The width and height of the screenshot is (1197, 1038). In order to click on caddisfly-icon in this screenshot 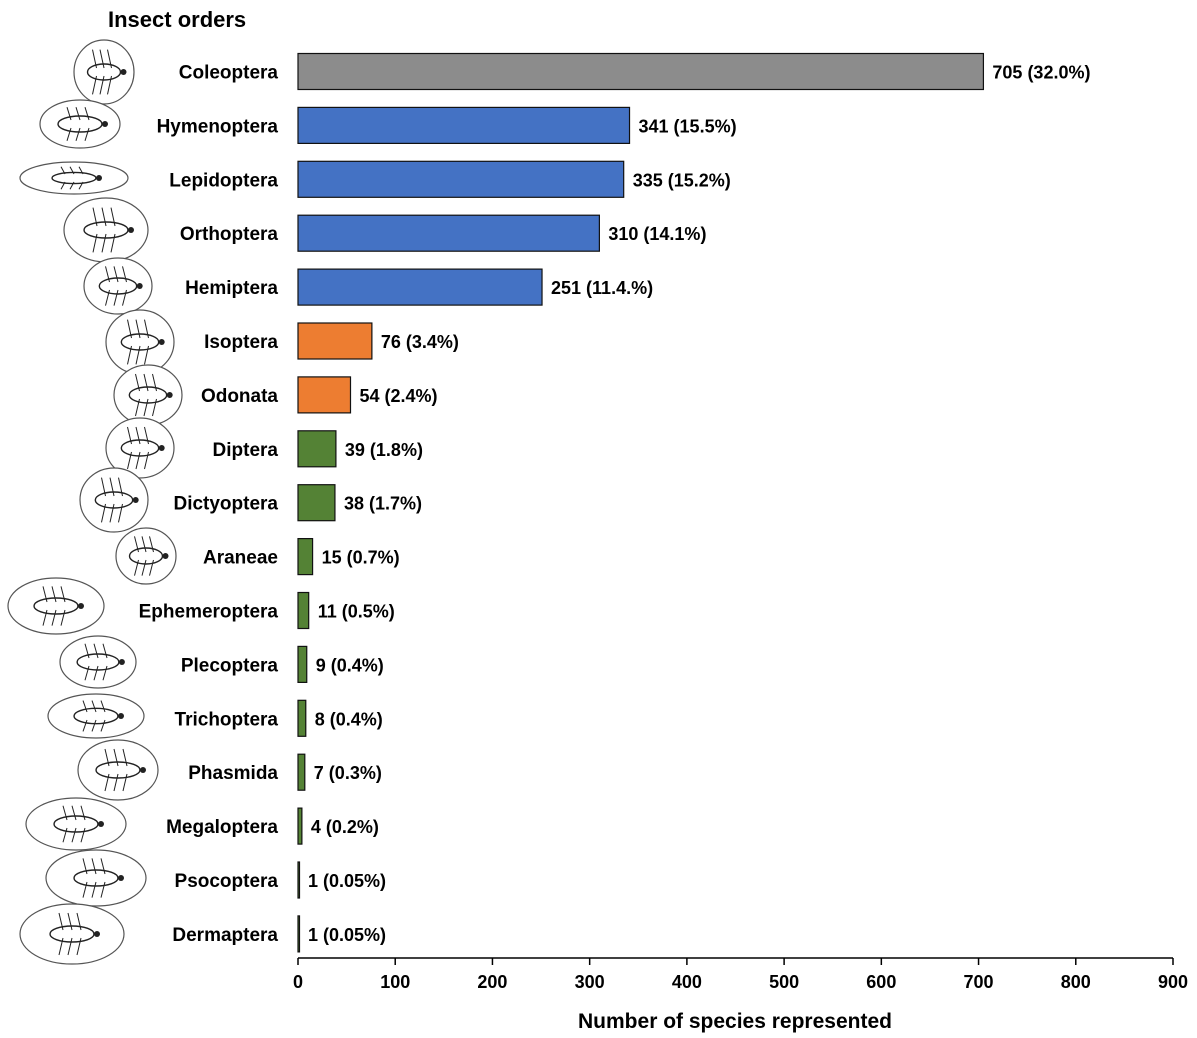, I will do `click(96, 716)`.